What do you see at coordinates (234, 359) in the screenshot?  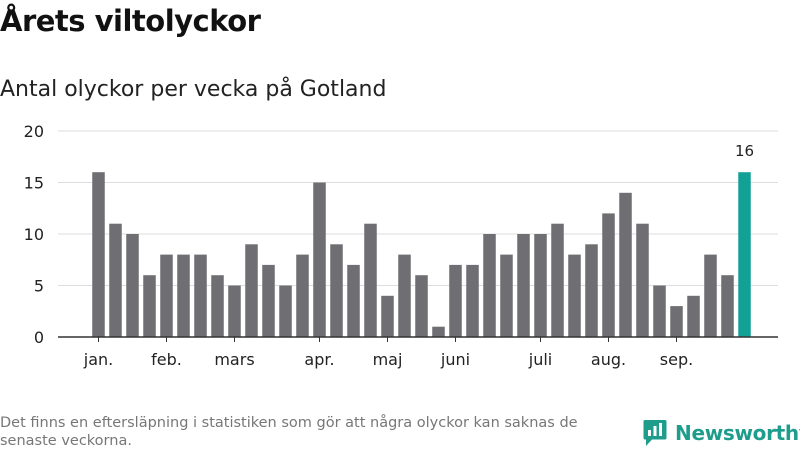 I see `x-tick-label: mars` at bounding box center [234, 359].